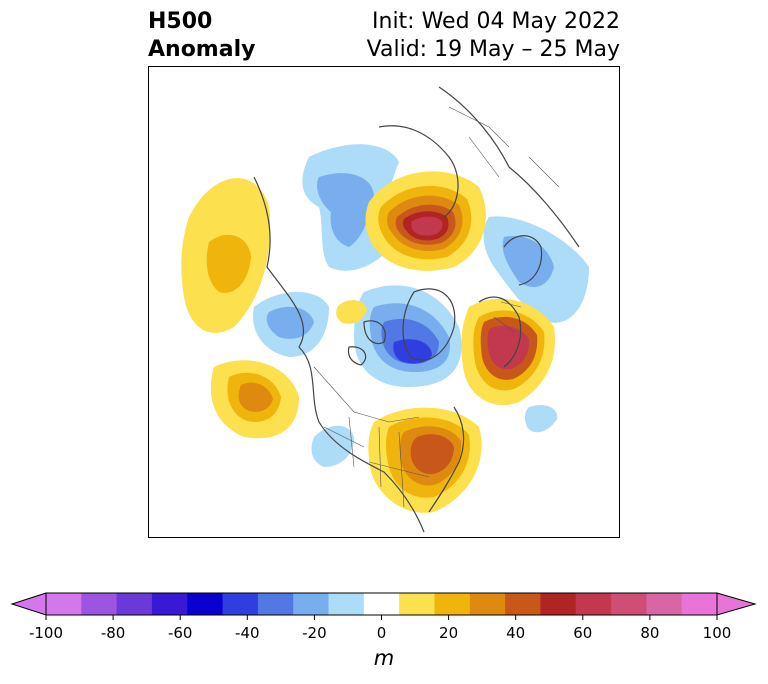  What do you see at coordinates (180, 633) in the screenshot?
I see `colorbar-tick-label: -60` at bounding box center [180, 633].